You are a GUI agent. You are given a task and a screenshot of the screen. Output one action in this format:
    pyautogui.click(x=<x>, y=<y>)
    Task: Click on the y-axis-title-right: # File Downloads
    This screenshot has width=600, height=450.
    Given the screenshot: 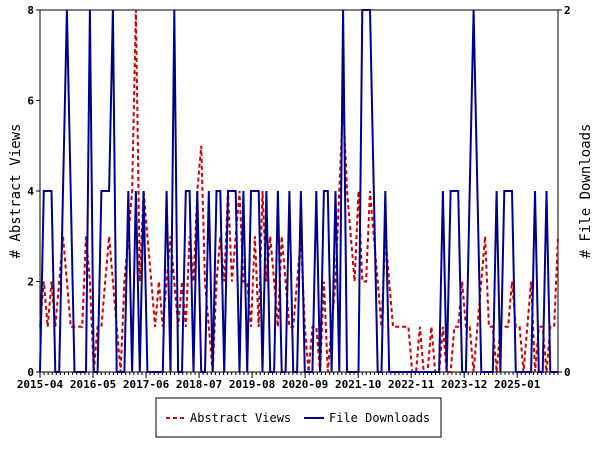 What is the action you would take?
    pyautogui.click(x=586, y=191)
    